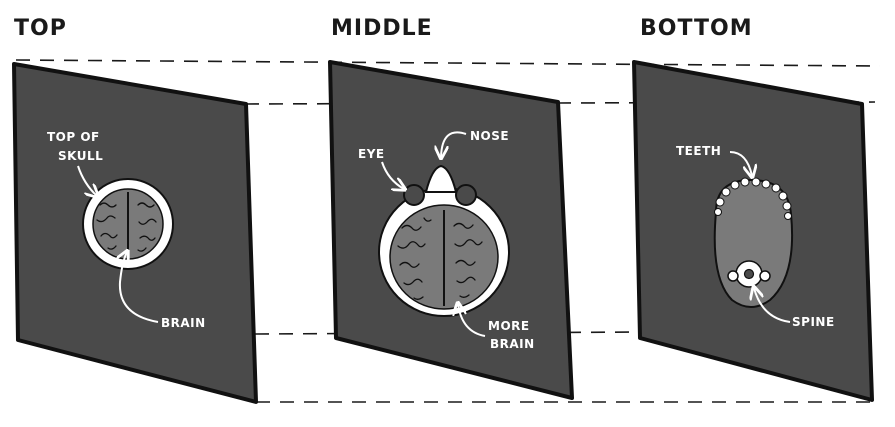  I want to click on arrow-nose, so click(454, 144).